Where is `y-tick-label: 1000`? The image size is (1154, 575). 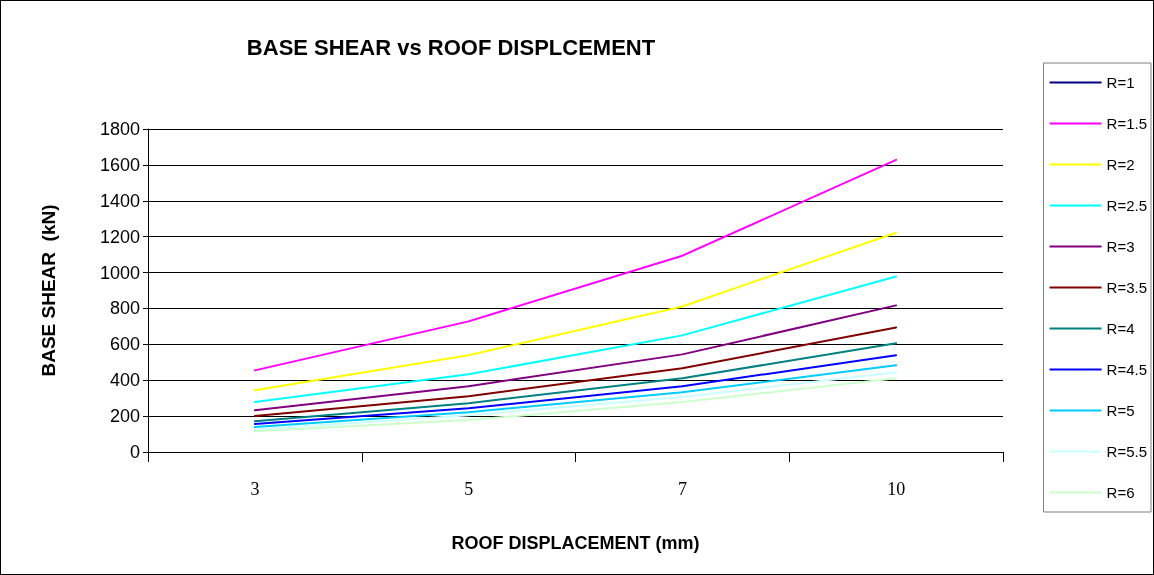 y-tick-label: 1000 is located at coordinates (119, 272).